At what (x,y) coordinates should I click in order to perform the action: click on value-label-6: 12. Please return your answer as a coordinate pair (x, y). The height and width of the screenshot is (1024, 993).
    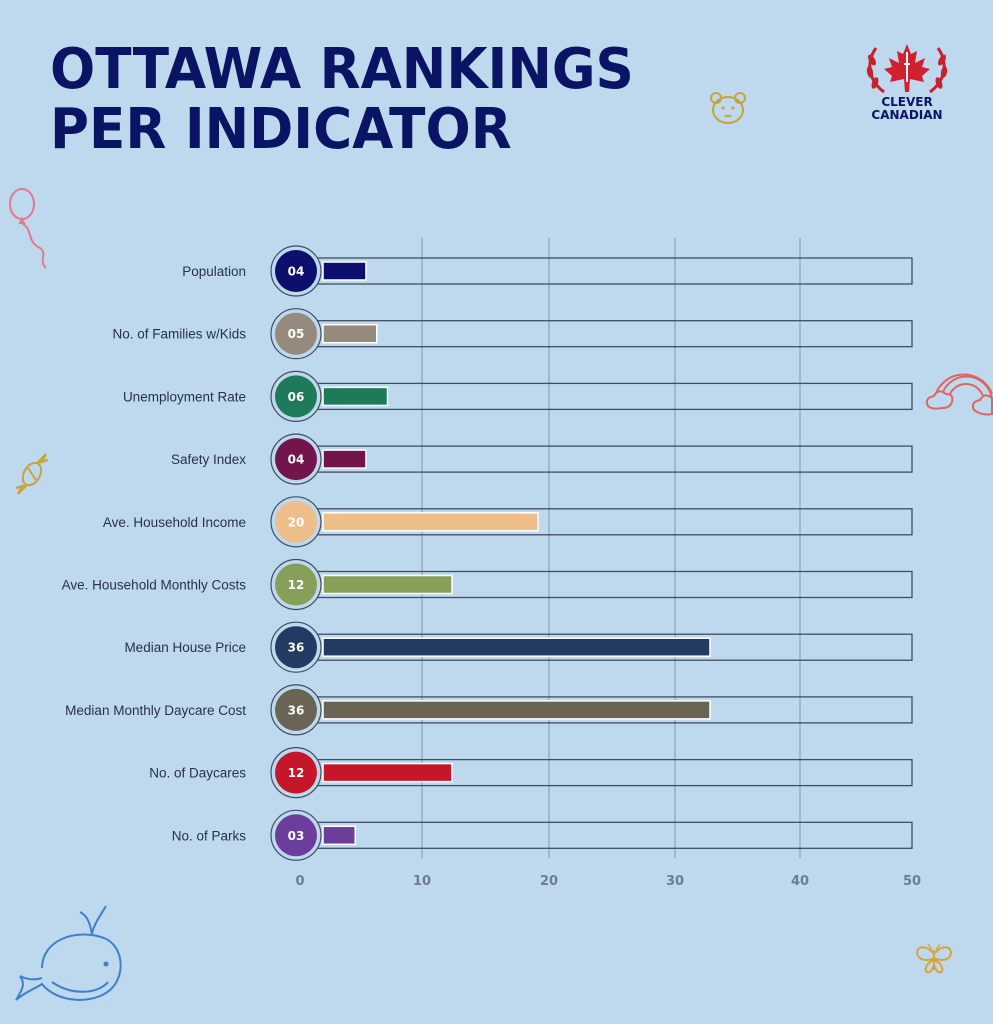
    Looking at the image, I should click on (296, 585).